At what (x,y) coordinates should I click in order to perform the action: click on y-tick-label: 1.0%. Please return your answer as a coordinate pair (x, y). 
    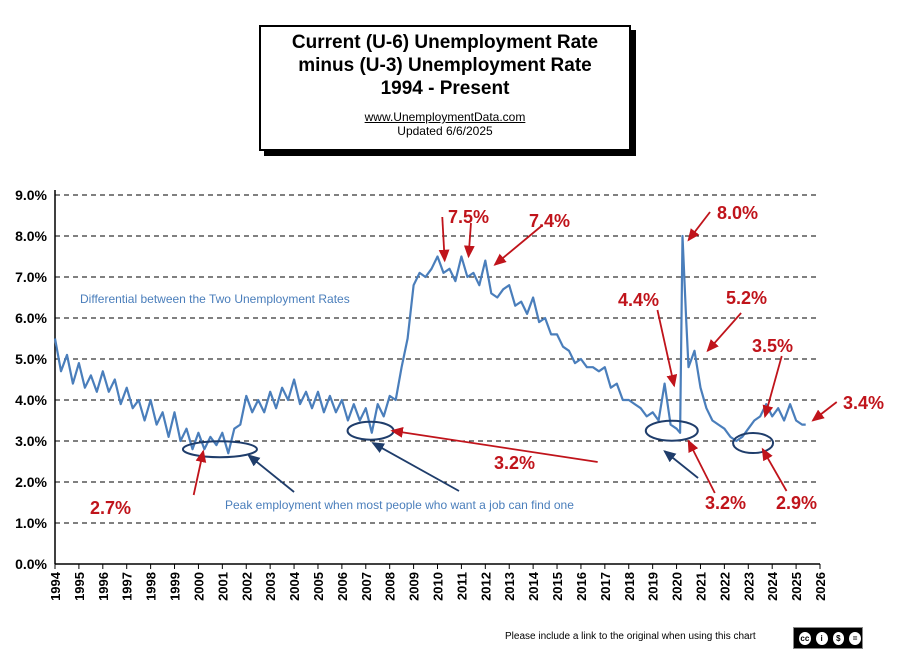
    Looking at the image, I should click on (31, 523).